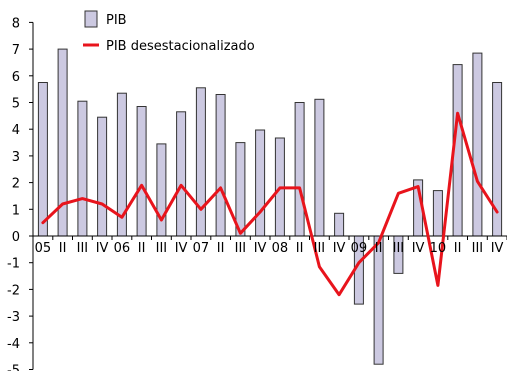 This screenshot has height=371, width=507. What do you see at coordinates (13, 317) in the screenshot?
I see `y-tick-label-11: -3` at bounding box center [13, 317].